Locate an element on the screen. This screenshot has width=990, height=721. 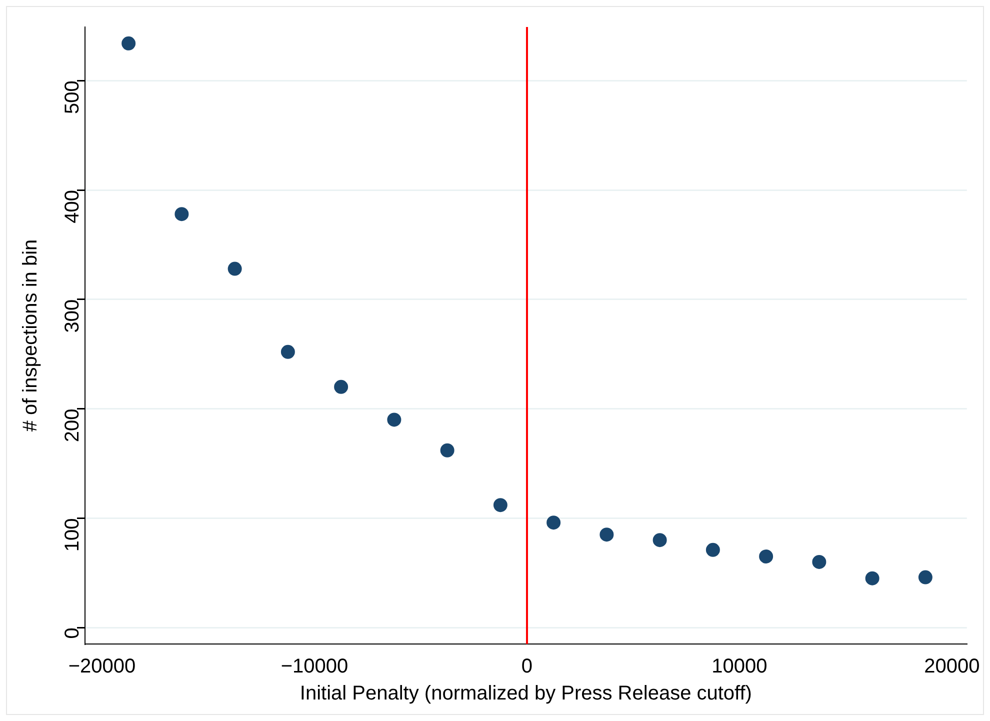
x-tick-label: 20000 is located at coordinates (952, 667).